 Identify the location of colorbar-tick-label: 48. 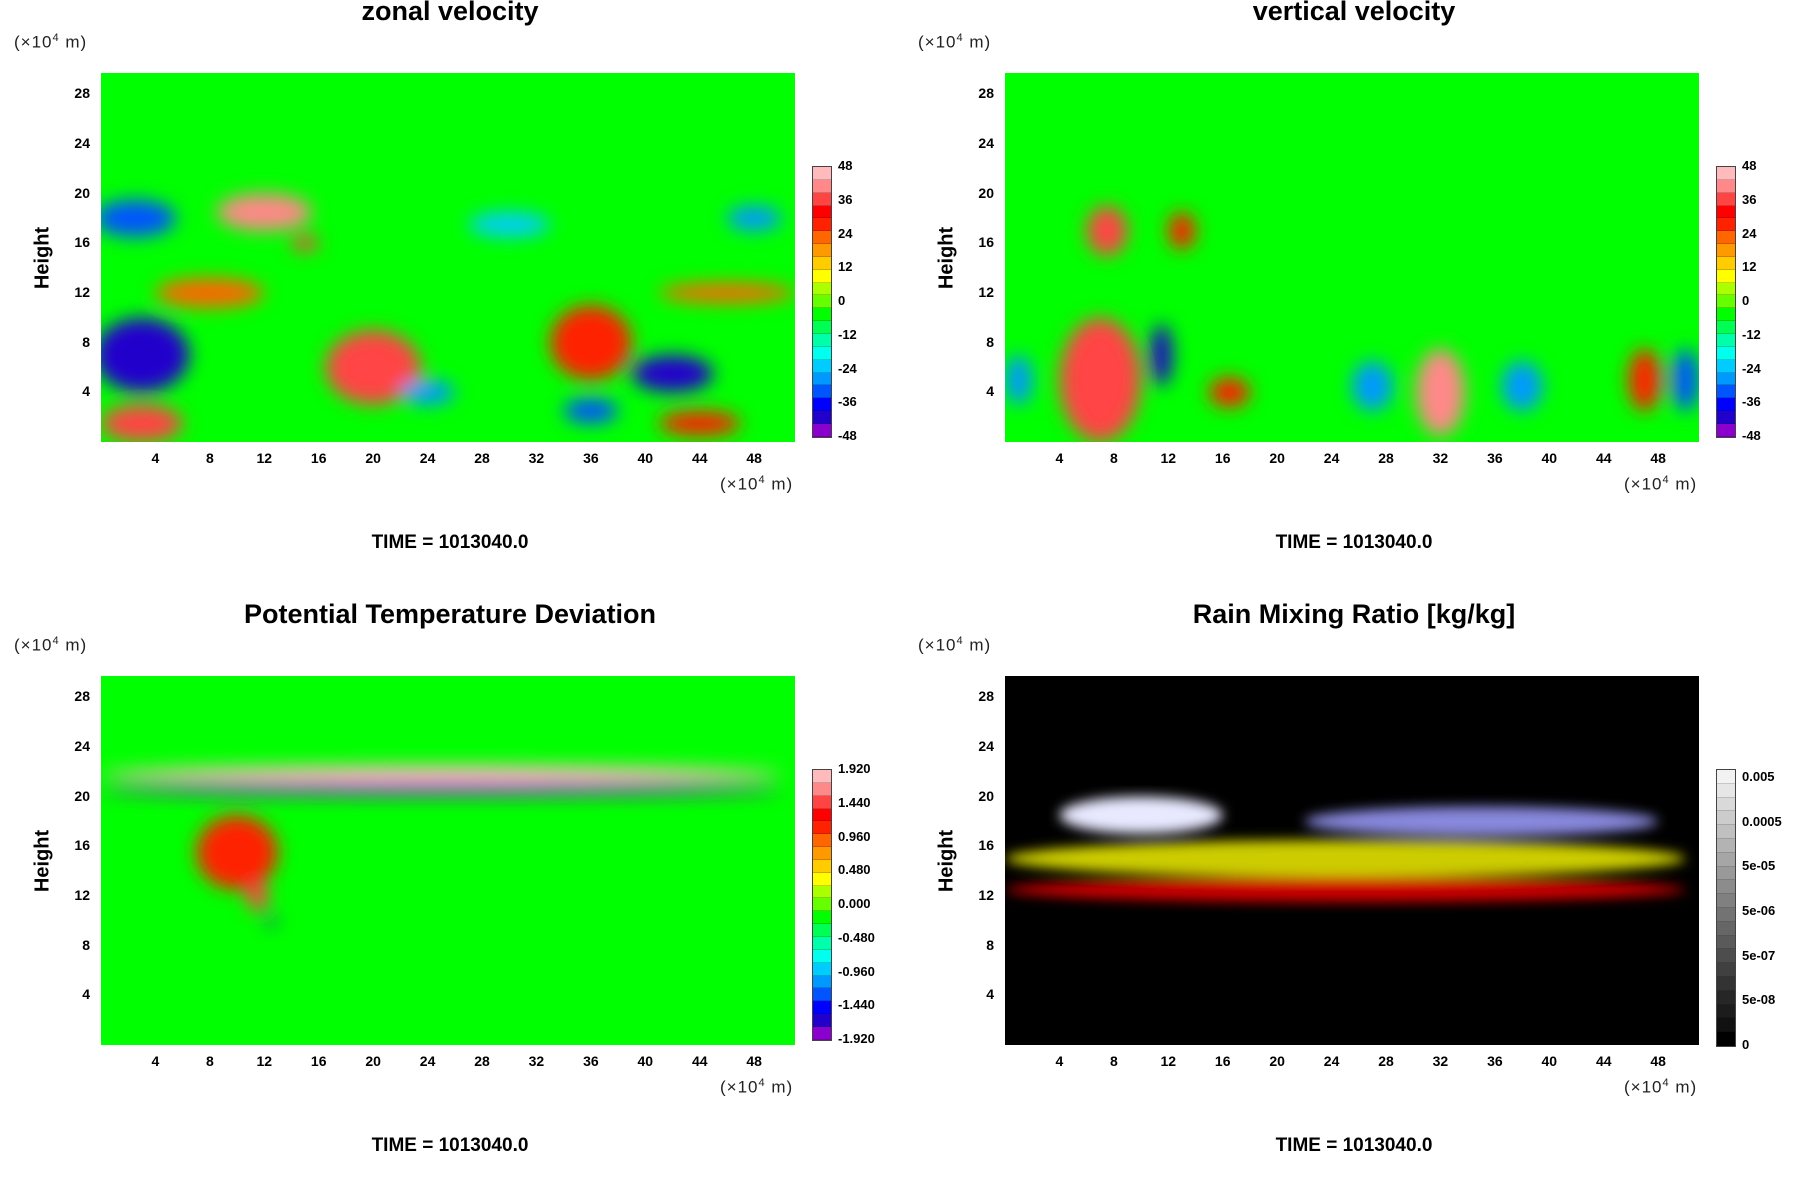
(1749, 165).